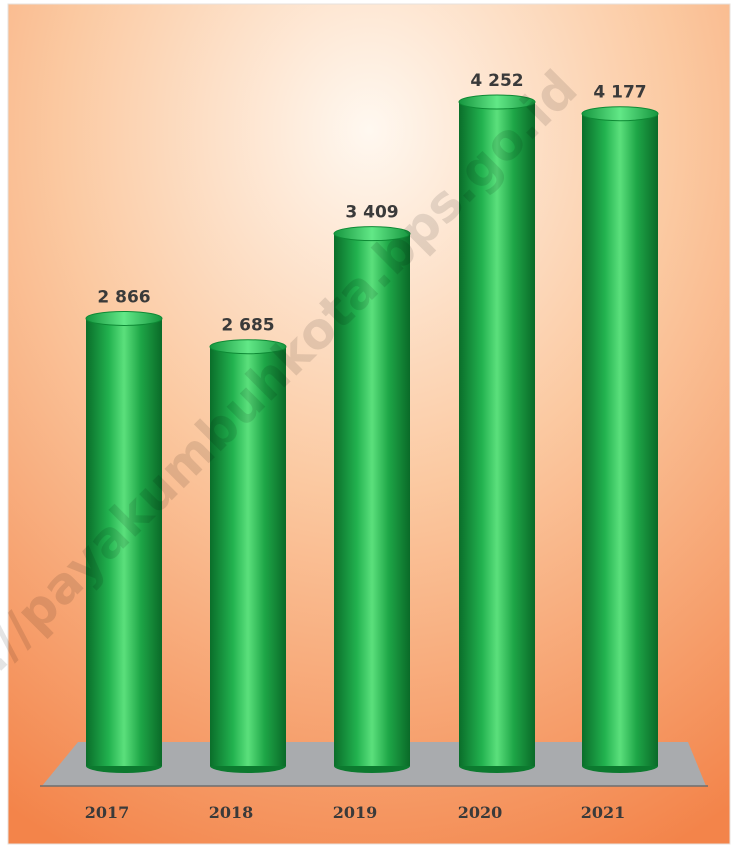 This screenshot has height=851, width=737. Describe the element at coordinates (603, 812) in the screenshot. I see `x-tick-label-2021: 2021` at that location.